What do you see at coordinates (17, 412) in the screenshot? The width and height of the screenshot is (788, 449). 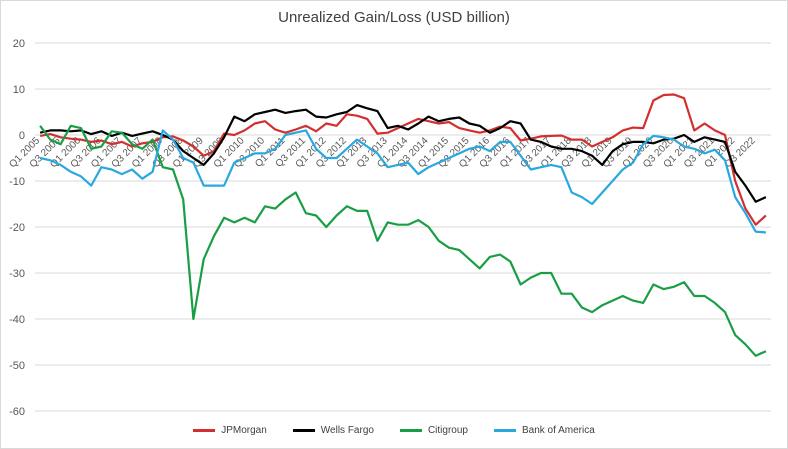 I see `y-tick-label: -60` at bounding box center [17, 412].